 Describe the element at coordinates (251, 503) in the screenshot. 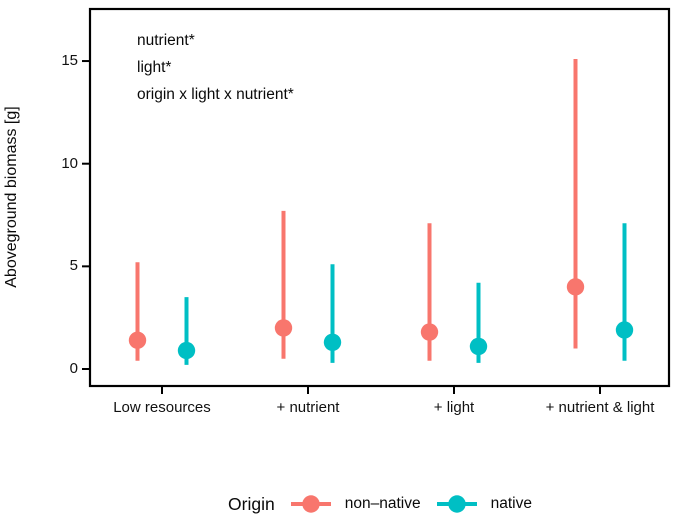

I see `legend-title: Origin` at that location.